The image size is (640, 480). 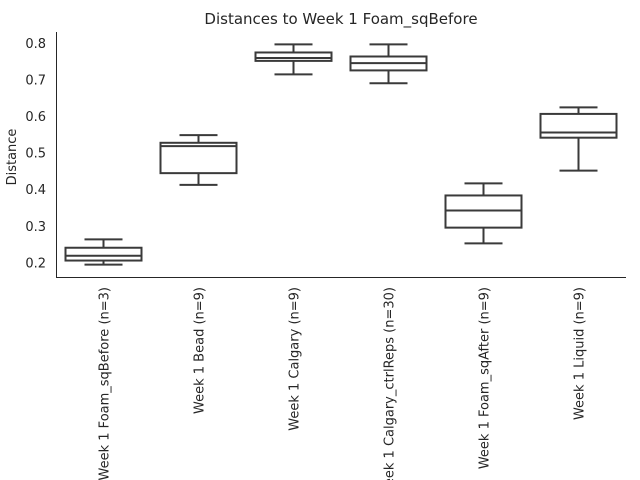 What do you see at coordinates (35, 44) in the screenshot?
I see `y-tick-label: 0.8` at bounding box center [35, 44].